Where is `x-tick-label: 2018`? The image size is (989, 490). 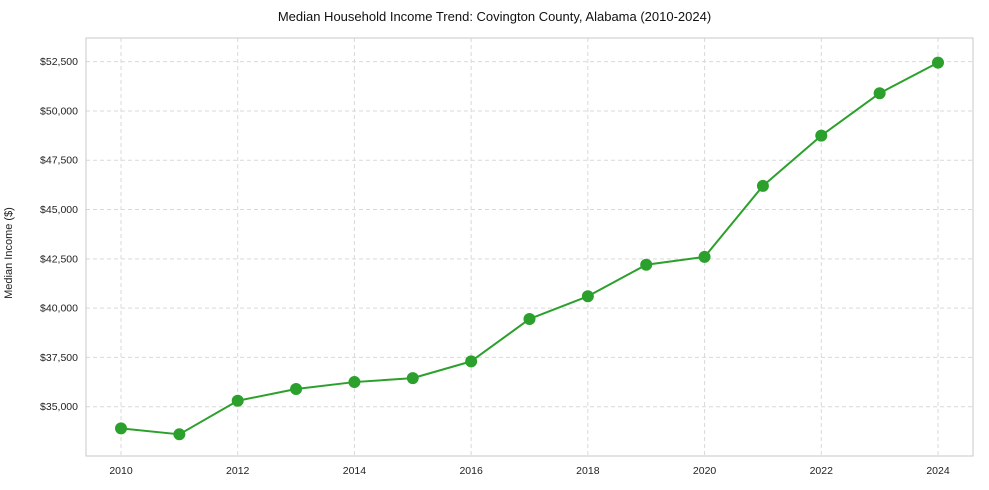
x-tick-label: 2018 is located at coordinates (588, 471).